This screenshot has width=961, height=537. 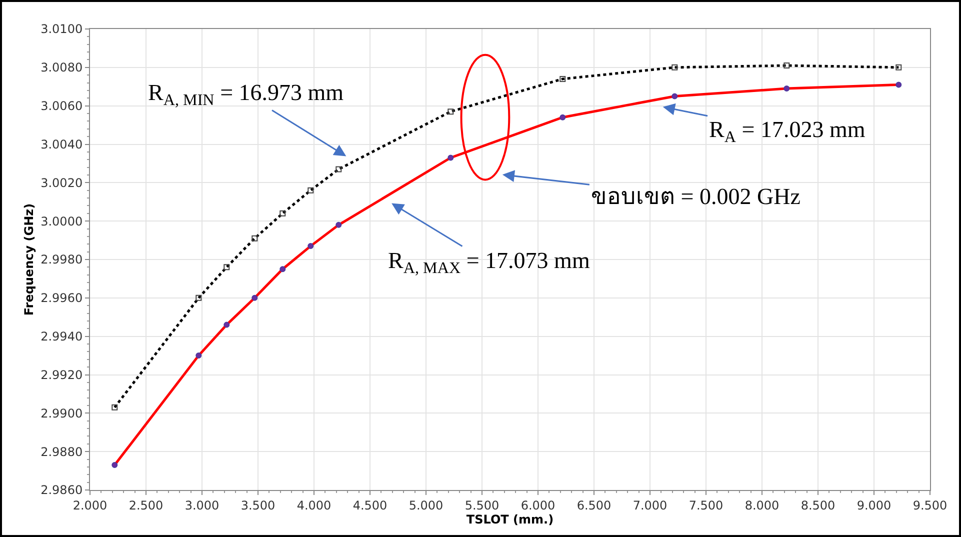 I want to click on y-tick-label: 2.9920, so click(x=61, y=375).